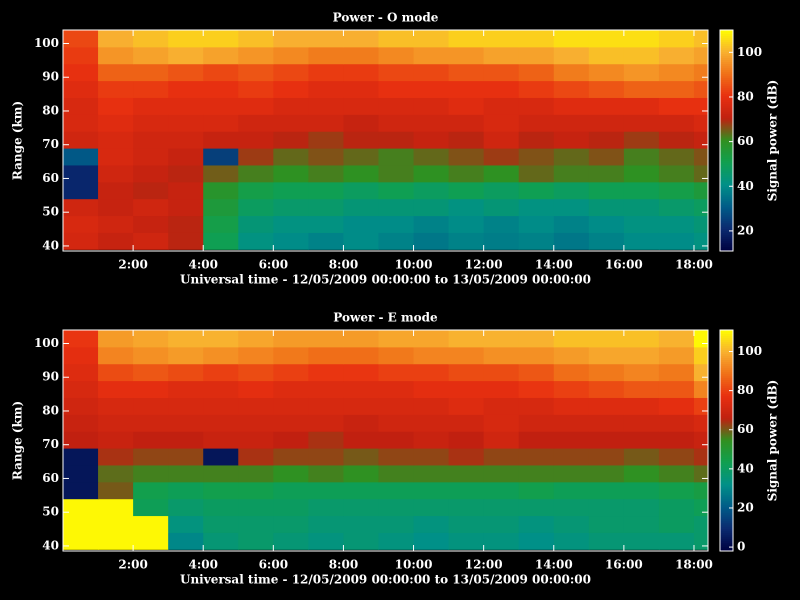 Image resolution: width=800 pixels, height=600 pixels. What do you see at coordinates (694, 565) in the screenshot?
I see `x-tick-label: 18:00` at bounding box center [694, 565].